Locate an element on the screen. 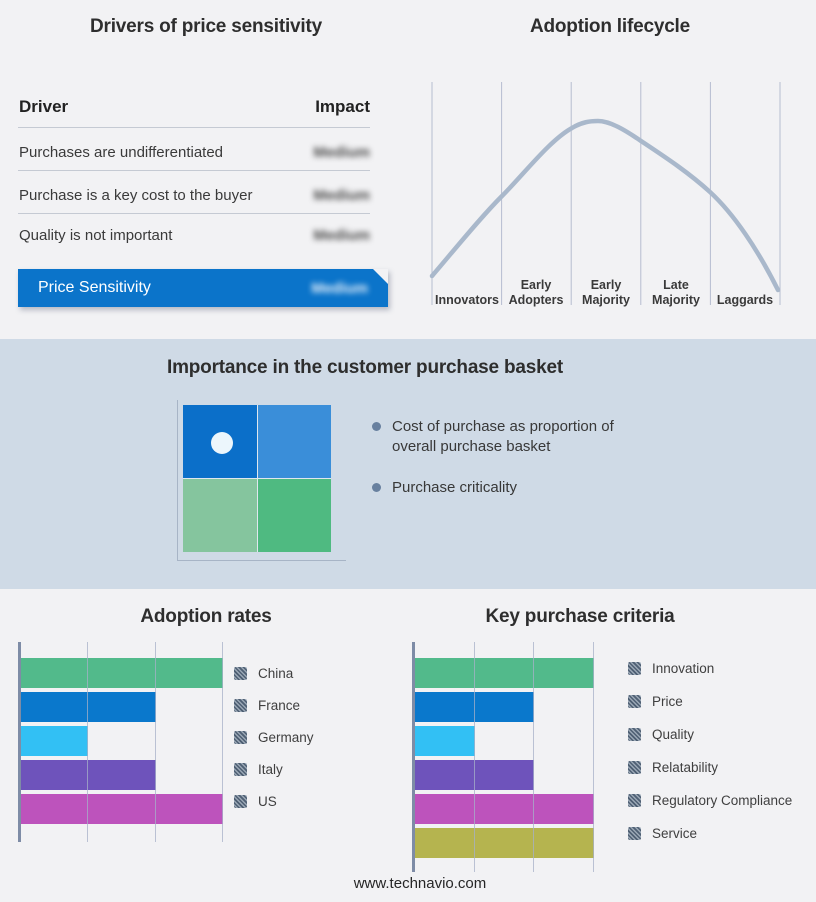 The width and height of the screenshot is (816, 902). column-header-impact: Impact is located at coordinates (342, 106).